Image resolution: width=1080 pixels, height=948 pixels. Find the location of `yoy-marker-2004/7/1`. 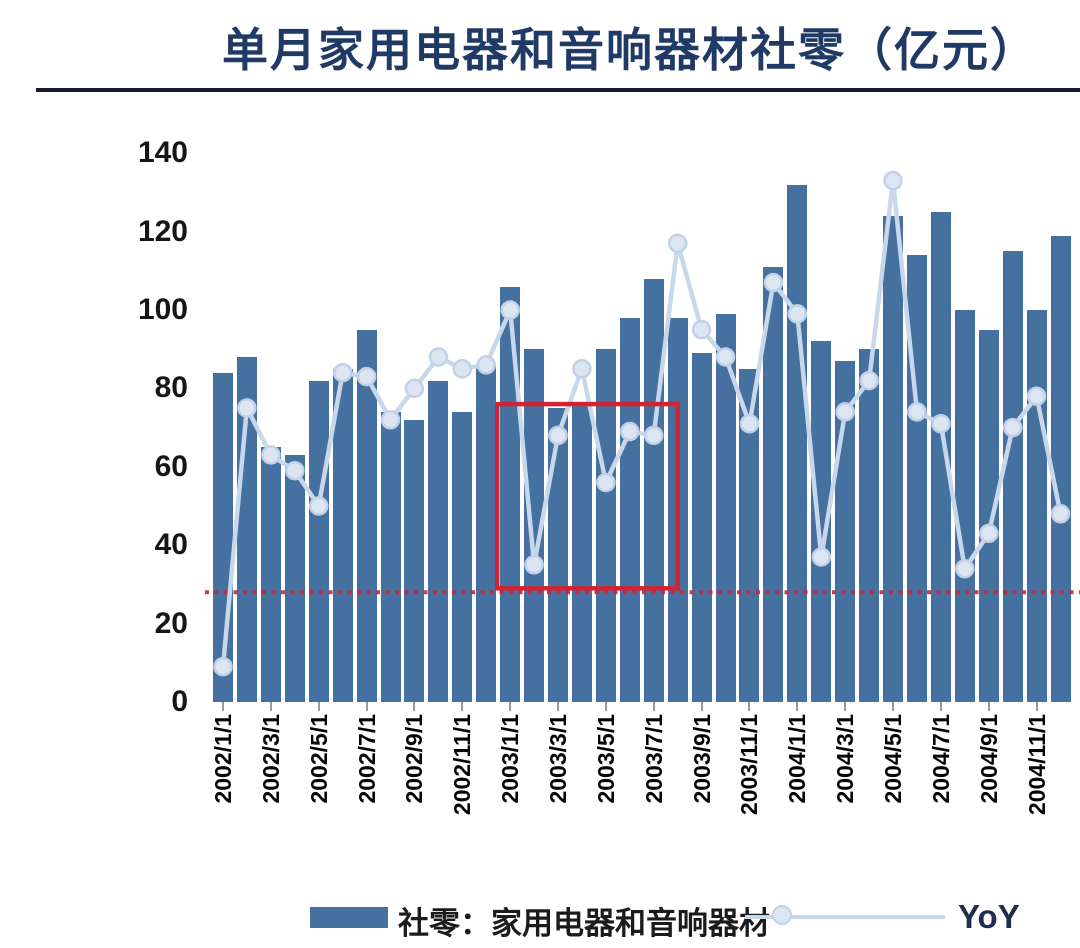

yoy-marker-2004/7/1 is located at coordinates (941, 423).